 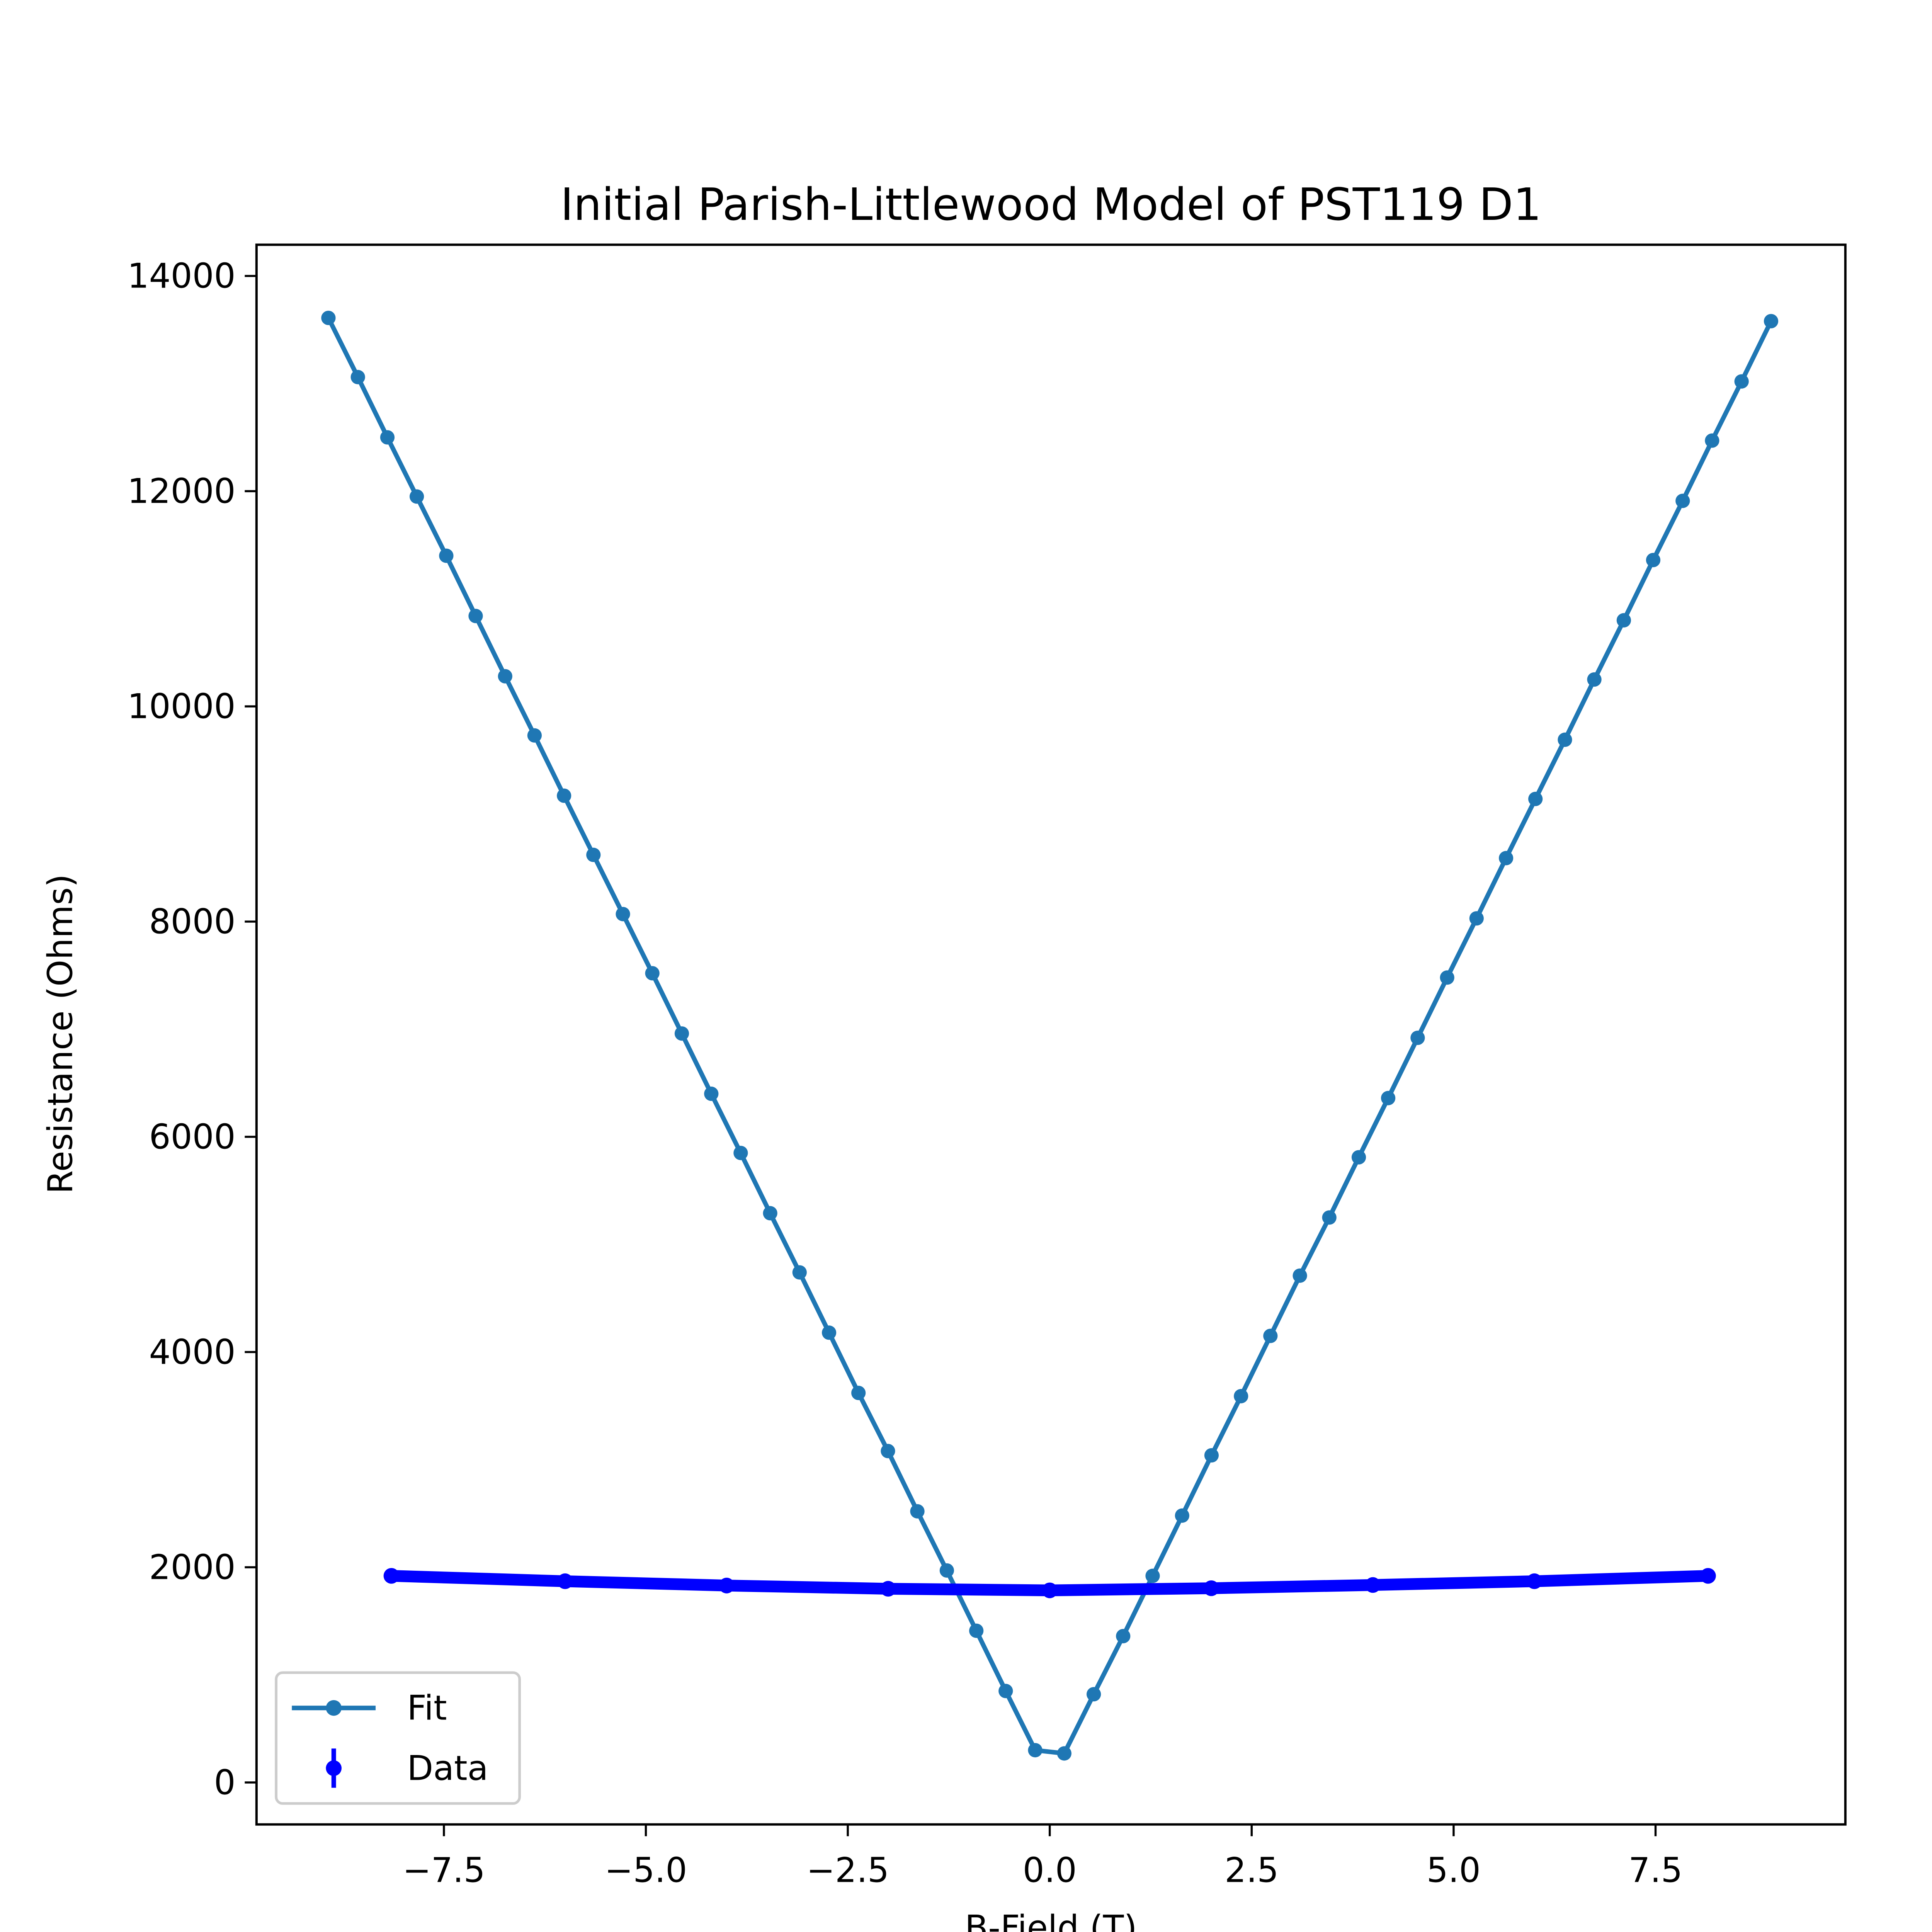 What do you see at coordinates (1656, 1870) in the screenshot?
I see `x-tick-label: 7.5` at bounding box center [1656, 1870].